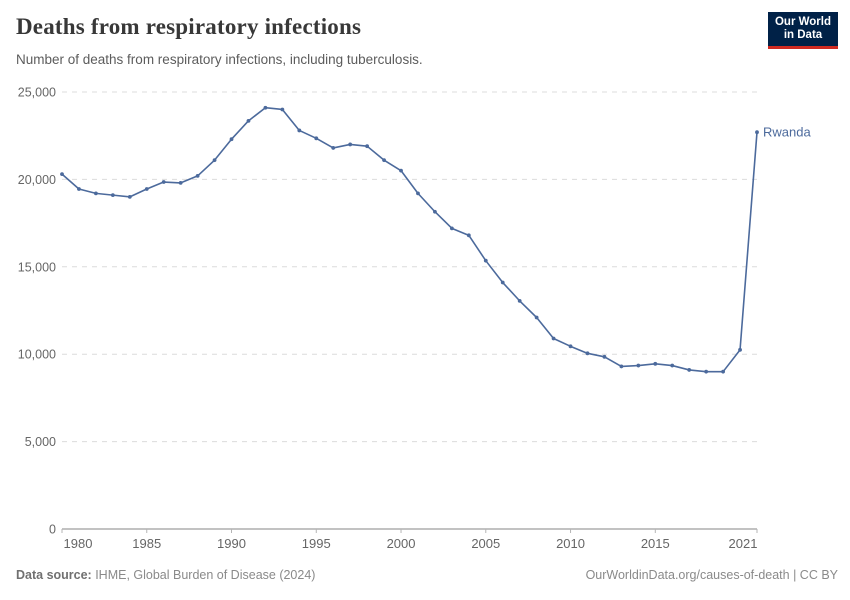 The height and width of the screenshot is (600, 850). I want to click on x-axis-tick-label: 2015, so click(655, 543).